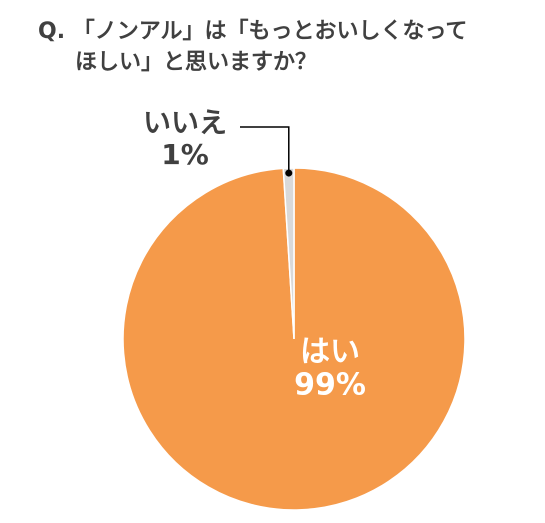  Describe the element at coordinates (330, 352) in the screenshot. I see `slice-label: はい` at that location.